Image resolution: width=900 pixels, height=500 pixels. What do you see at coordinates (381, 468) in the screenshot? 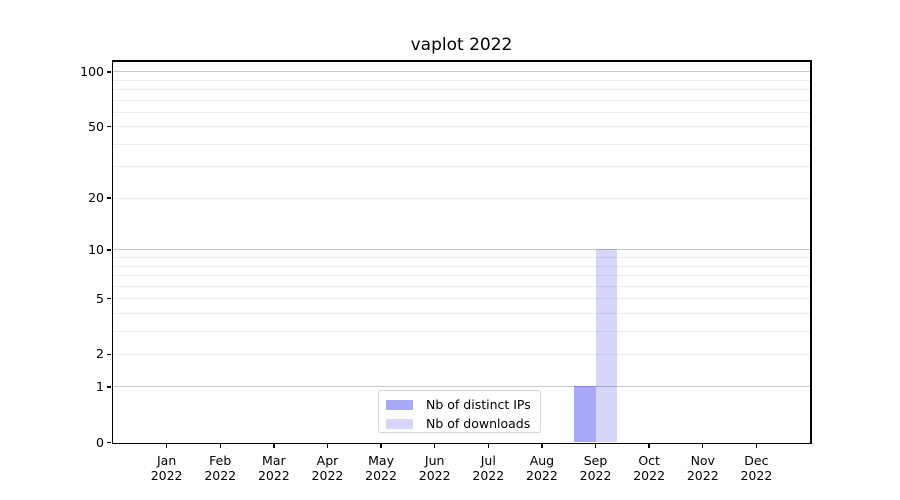
I see `x-tick-label: May 2022` at bounding box center [381, 468].